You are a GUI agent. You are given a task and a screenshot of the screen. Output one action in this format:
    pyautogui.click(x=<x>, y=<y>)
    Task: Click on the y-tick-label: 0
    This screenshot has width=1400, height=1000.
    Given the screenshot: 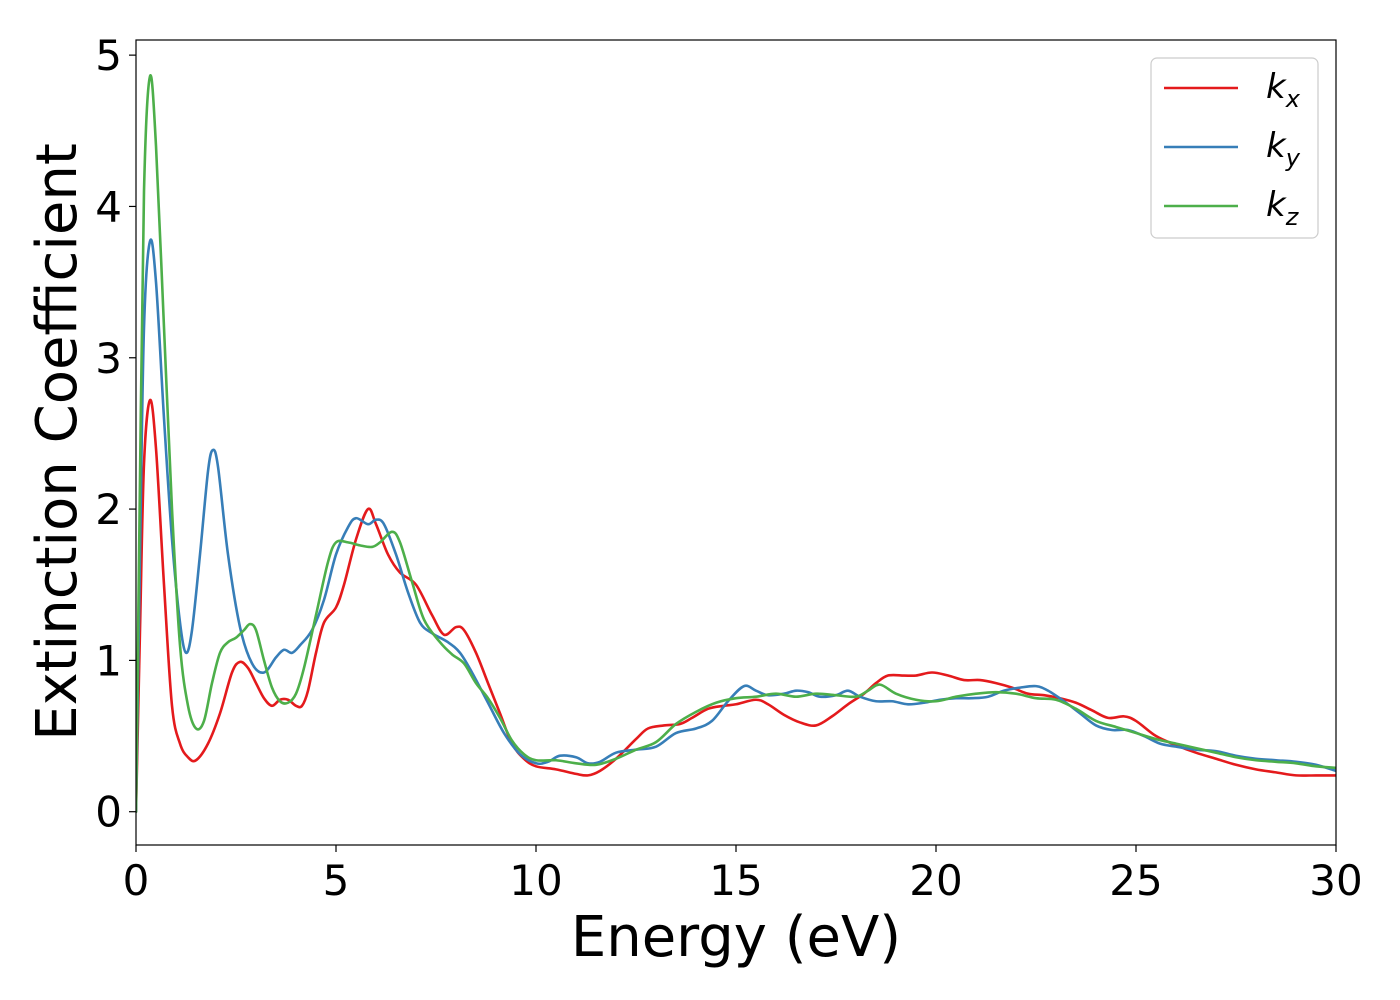 What is the action you would take?
    pyautogui.click(x=108, y=812)
    